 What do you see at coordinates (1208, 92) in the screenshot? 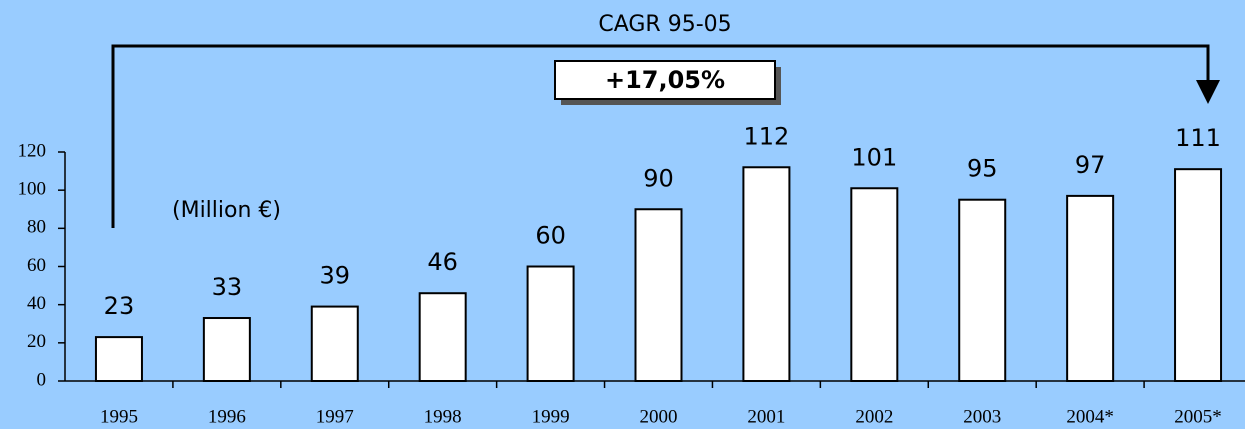
I see `arrow-head` at bounding box center [1208, 92].